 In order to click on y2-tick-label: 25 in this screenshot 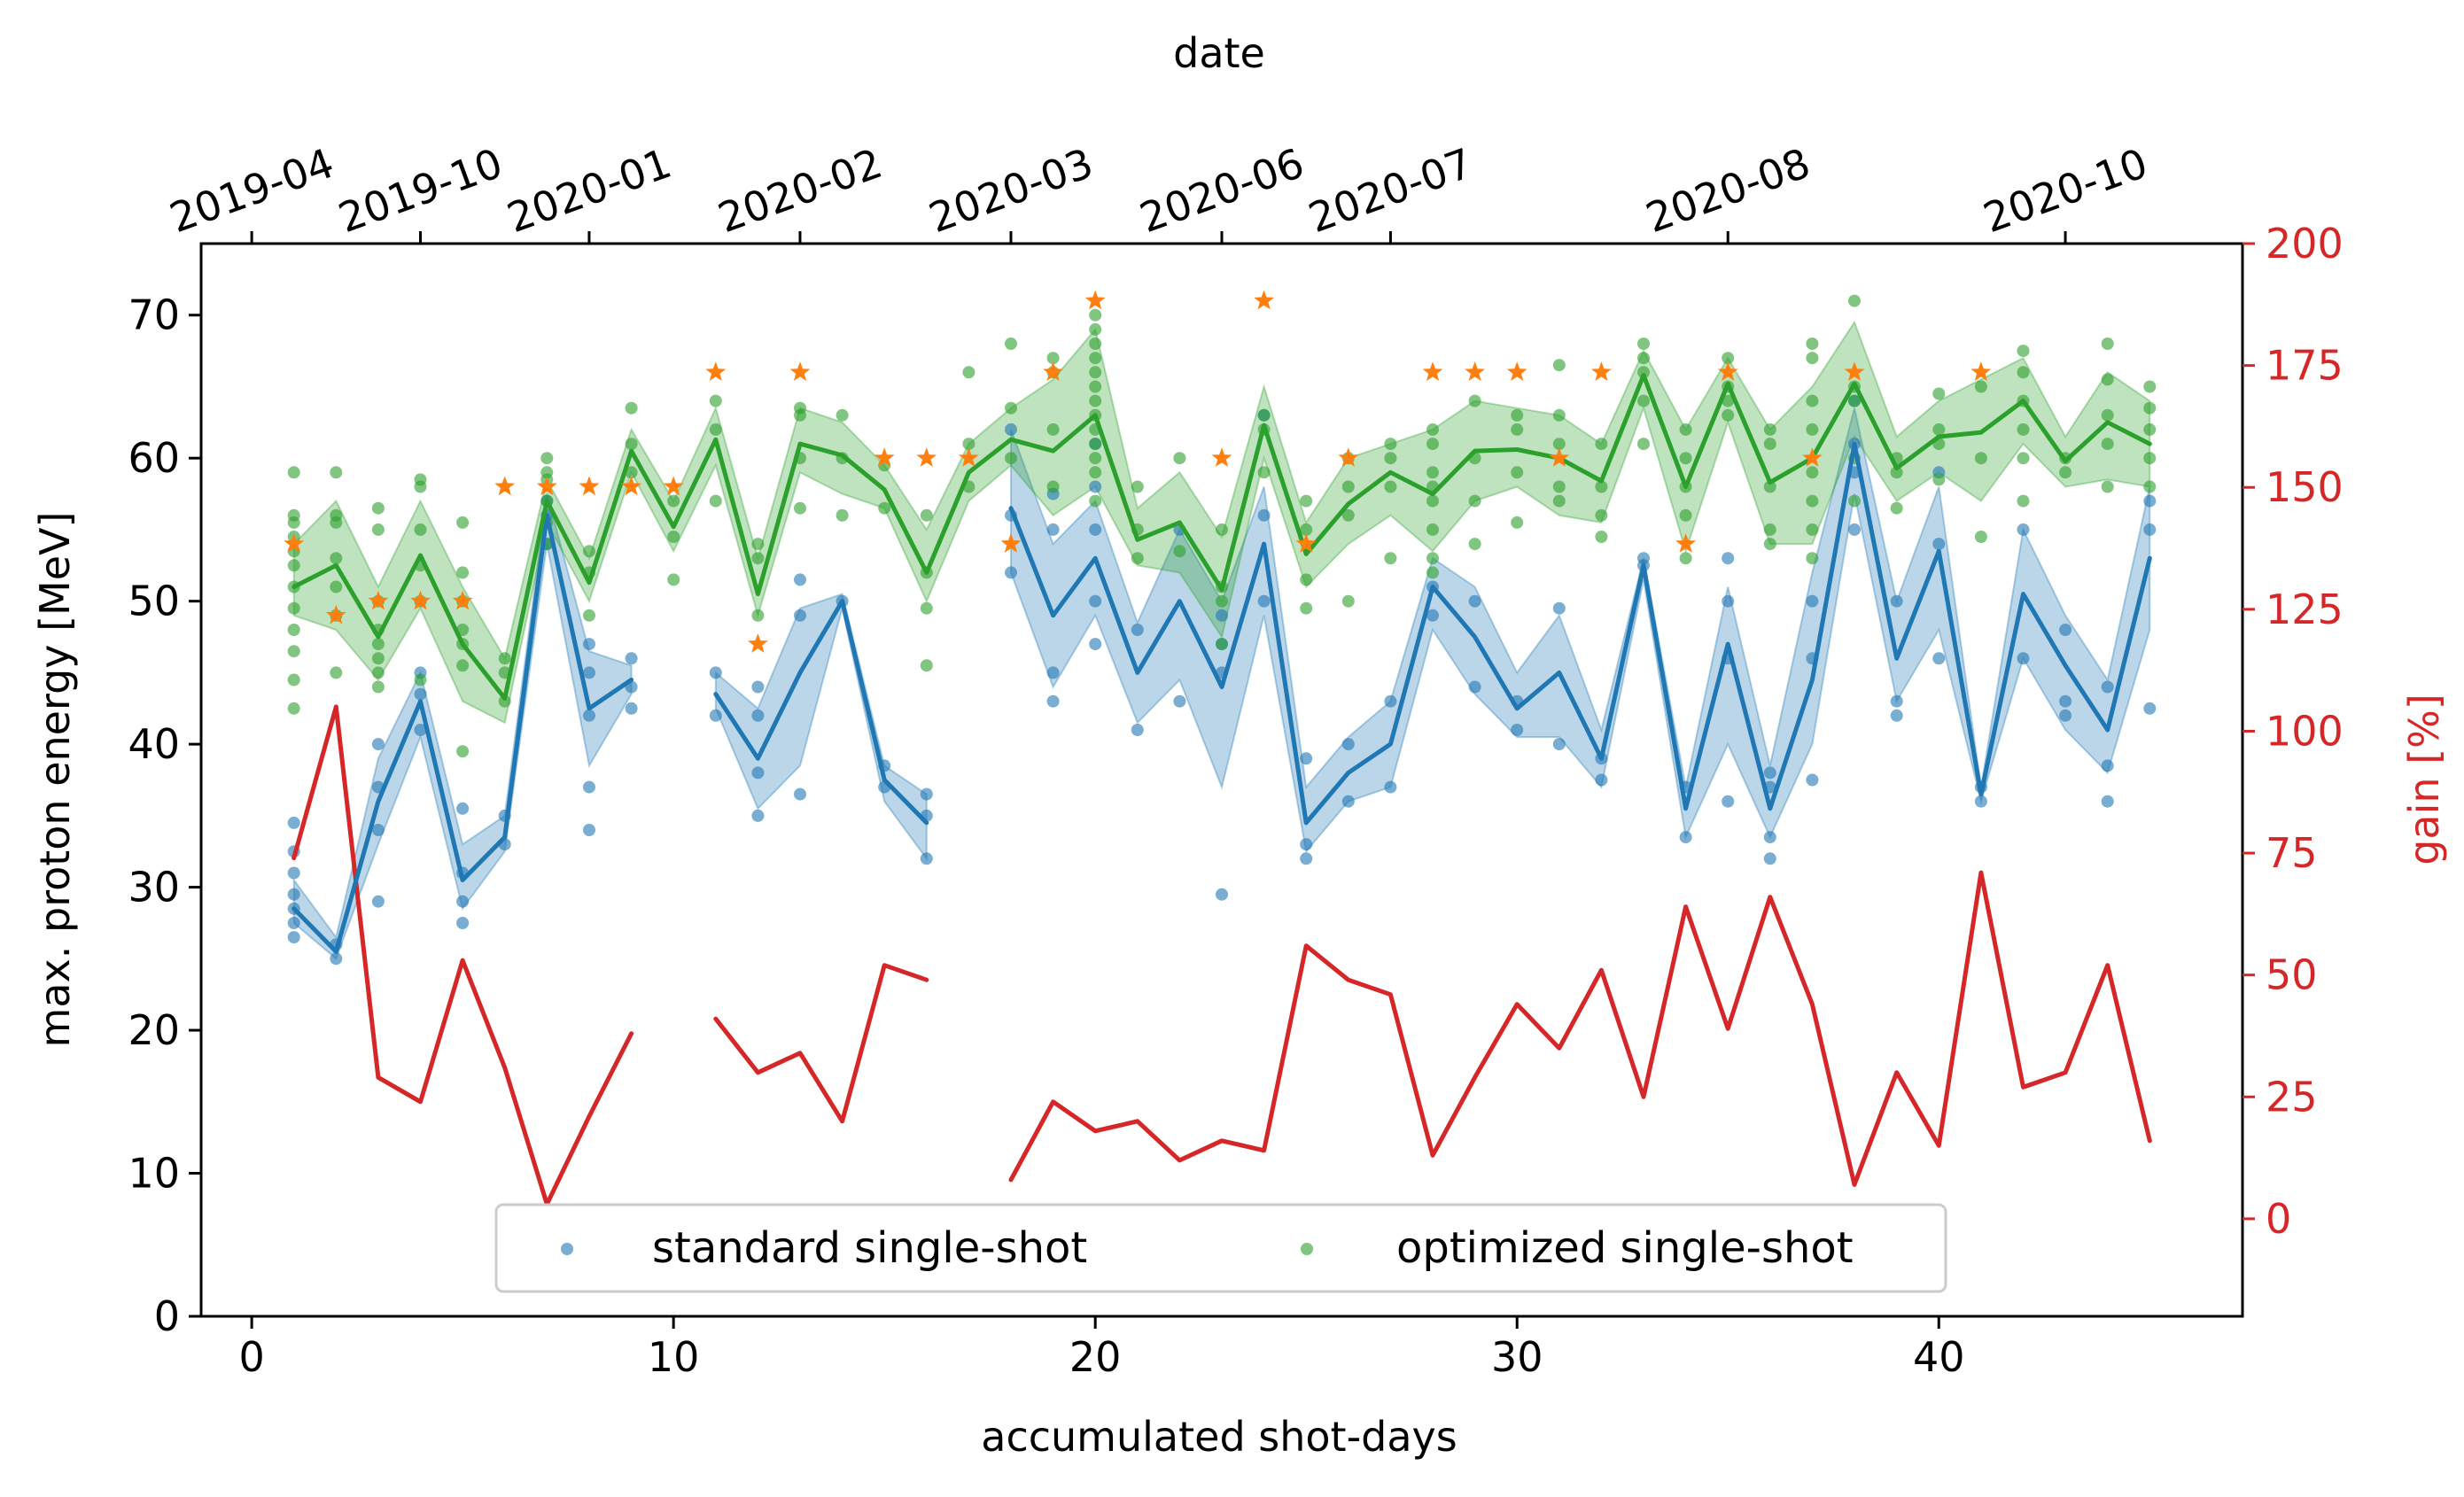, I will do `click(2292, 1097)`.